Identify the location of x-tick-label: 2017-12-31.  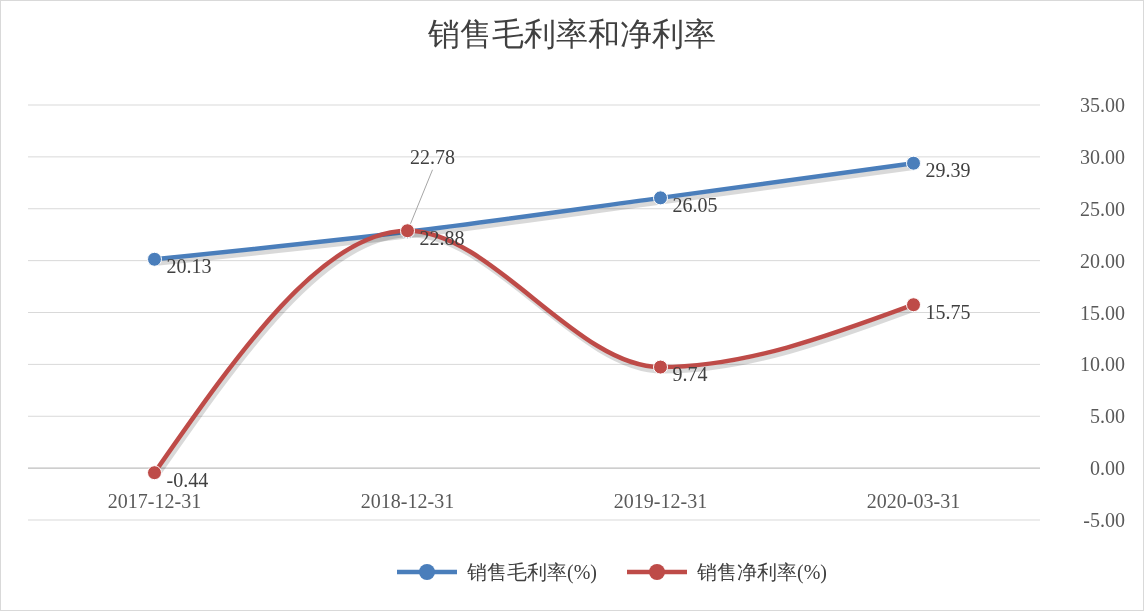
(154, 501).